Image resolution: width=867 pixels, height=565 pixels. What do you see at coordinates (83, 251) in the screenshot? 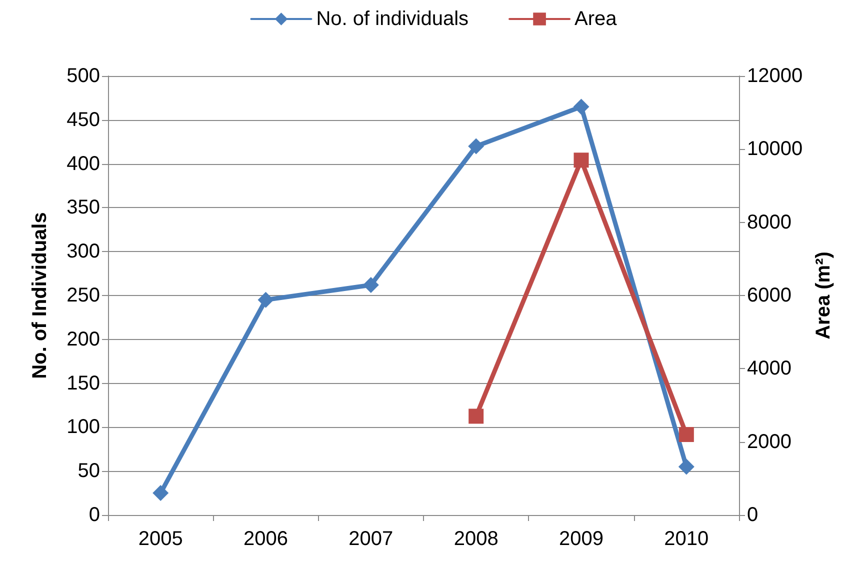
I see `y-tick-label: 300` at bounding box center [83, 251].